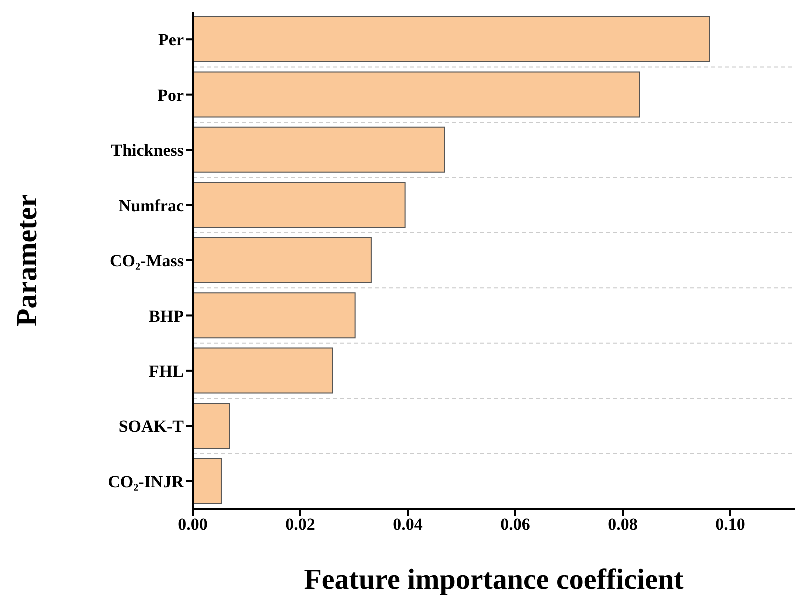 The height and width of the screenshot is (601, 795). What do you see at coordinates (151, 206) in the screenshot?
I see `y-tick-label: Numfrac` at bounding box center [151, 206].